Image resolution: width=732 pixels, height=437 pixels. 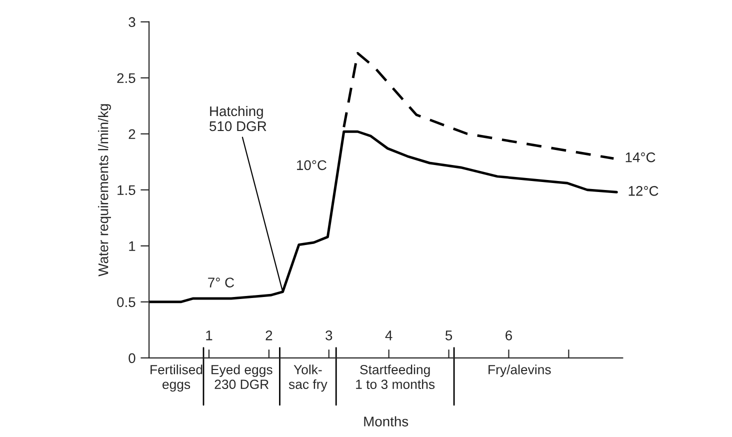 What do you see at coordinates (221, 283) in the screenshot?
I see `annotation: 7° C` at bounding box center [221, 283].